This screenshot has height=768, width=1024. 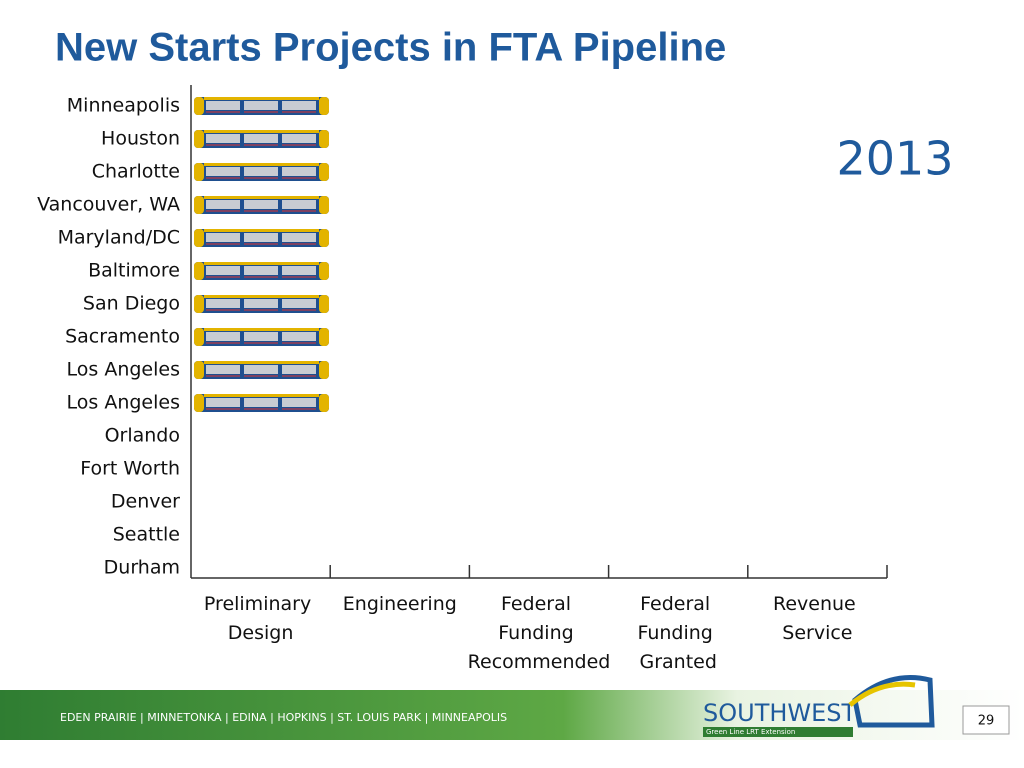 I want to click on logo: SOUTHWEST, so click(x=780, y=713).